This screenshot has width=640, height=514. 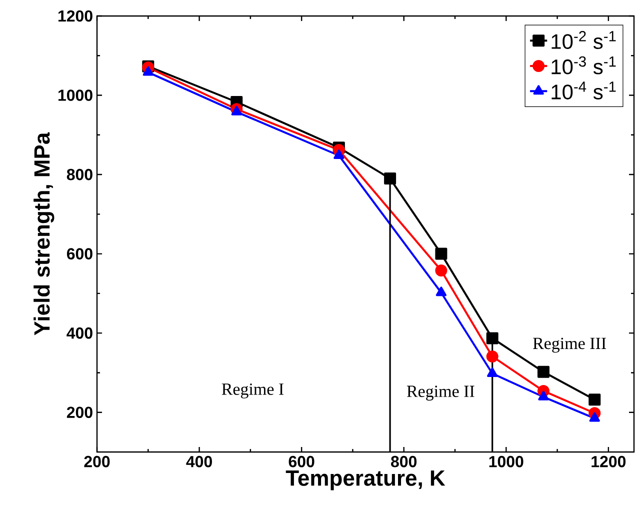 I want to click on x-axis-title: Temperature, K, so click(x=366, y=480).